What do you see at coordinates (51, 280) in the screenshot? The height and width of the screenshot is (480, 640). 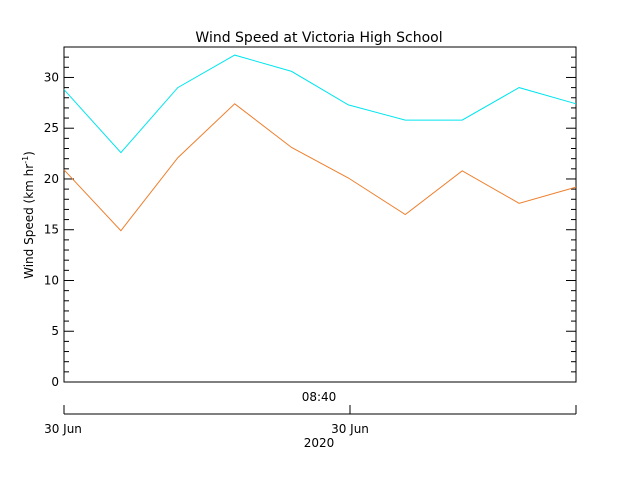 I see `y-tick-label: 10` at bounding box center [51, 280].